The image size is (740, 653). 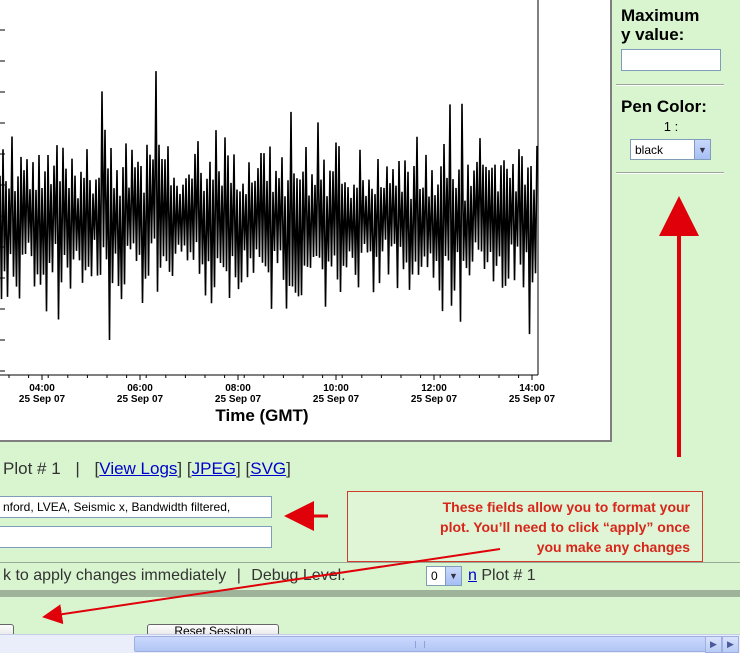 What do you see at coordinates (472, 575) in the screenshot?
I see `n-link: n` at bounding box center [472, 575].